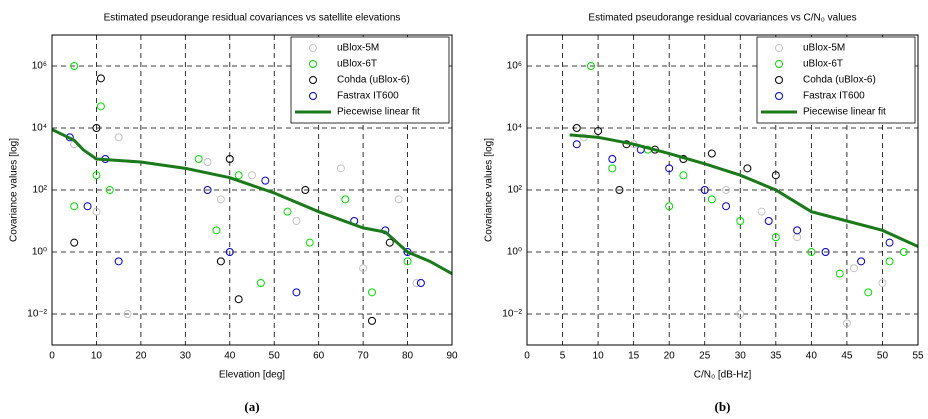 The image size is (928, 419). What do you see at coordinates (364, 356) in the screenshot?
I see `x-tick-label: 70` at bounding box center [364, 356].